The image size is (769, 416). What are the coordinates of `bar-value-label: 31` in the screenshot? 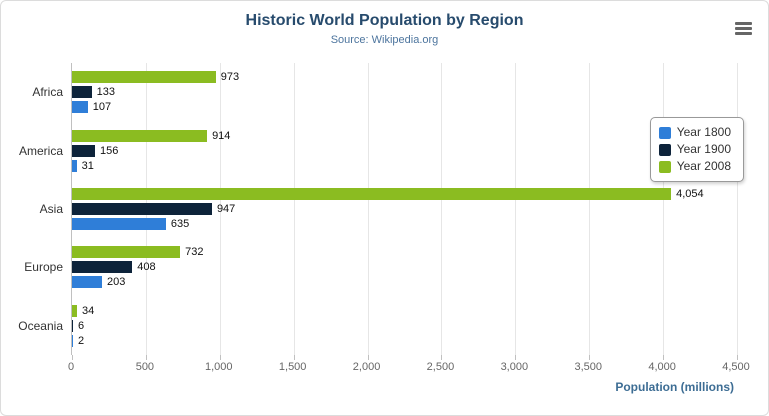 It's located at (87, 165).